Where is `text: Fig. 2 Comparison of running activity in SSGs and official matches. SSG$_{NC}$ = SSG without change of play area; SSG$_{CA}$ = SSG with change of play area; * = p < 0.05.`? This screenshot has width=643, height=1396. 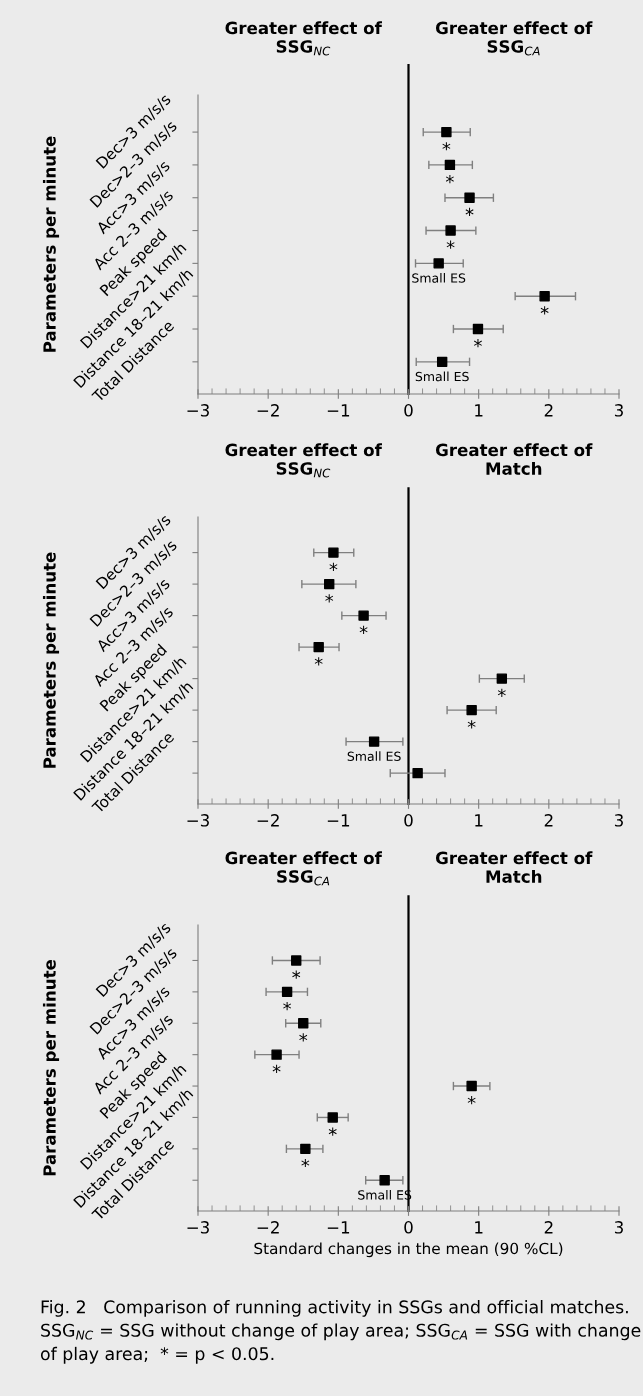
text: Fig. 2 Comparison of running activity in SSGs and official matches. SSG$_{NC}$ = SSG without change of play area; SSG$_{CA}$ = SSG with change of play area; * = p < 0.05. is located at coordinates (340, 1332).